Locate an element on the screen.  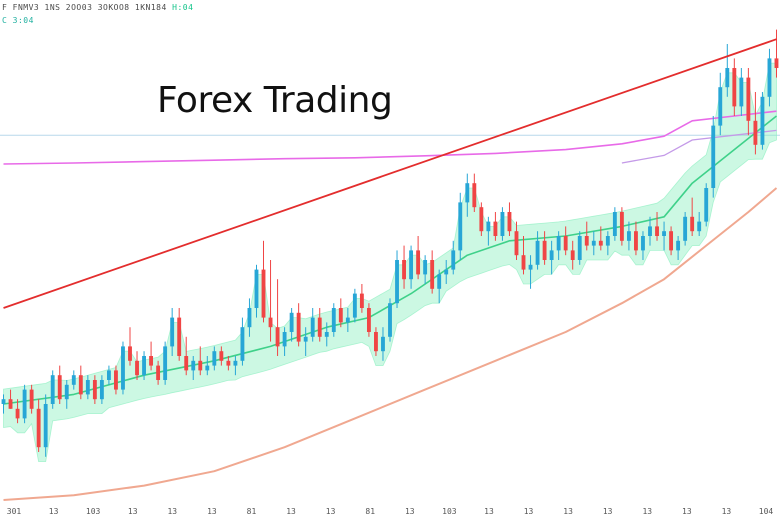
symbol-info-text: F FNMV3 1NS 2OO03 3OKOO8 1KN184 is located at coordinates (84, 7).